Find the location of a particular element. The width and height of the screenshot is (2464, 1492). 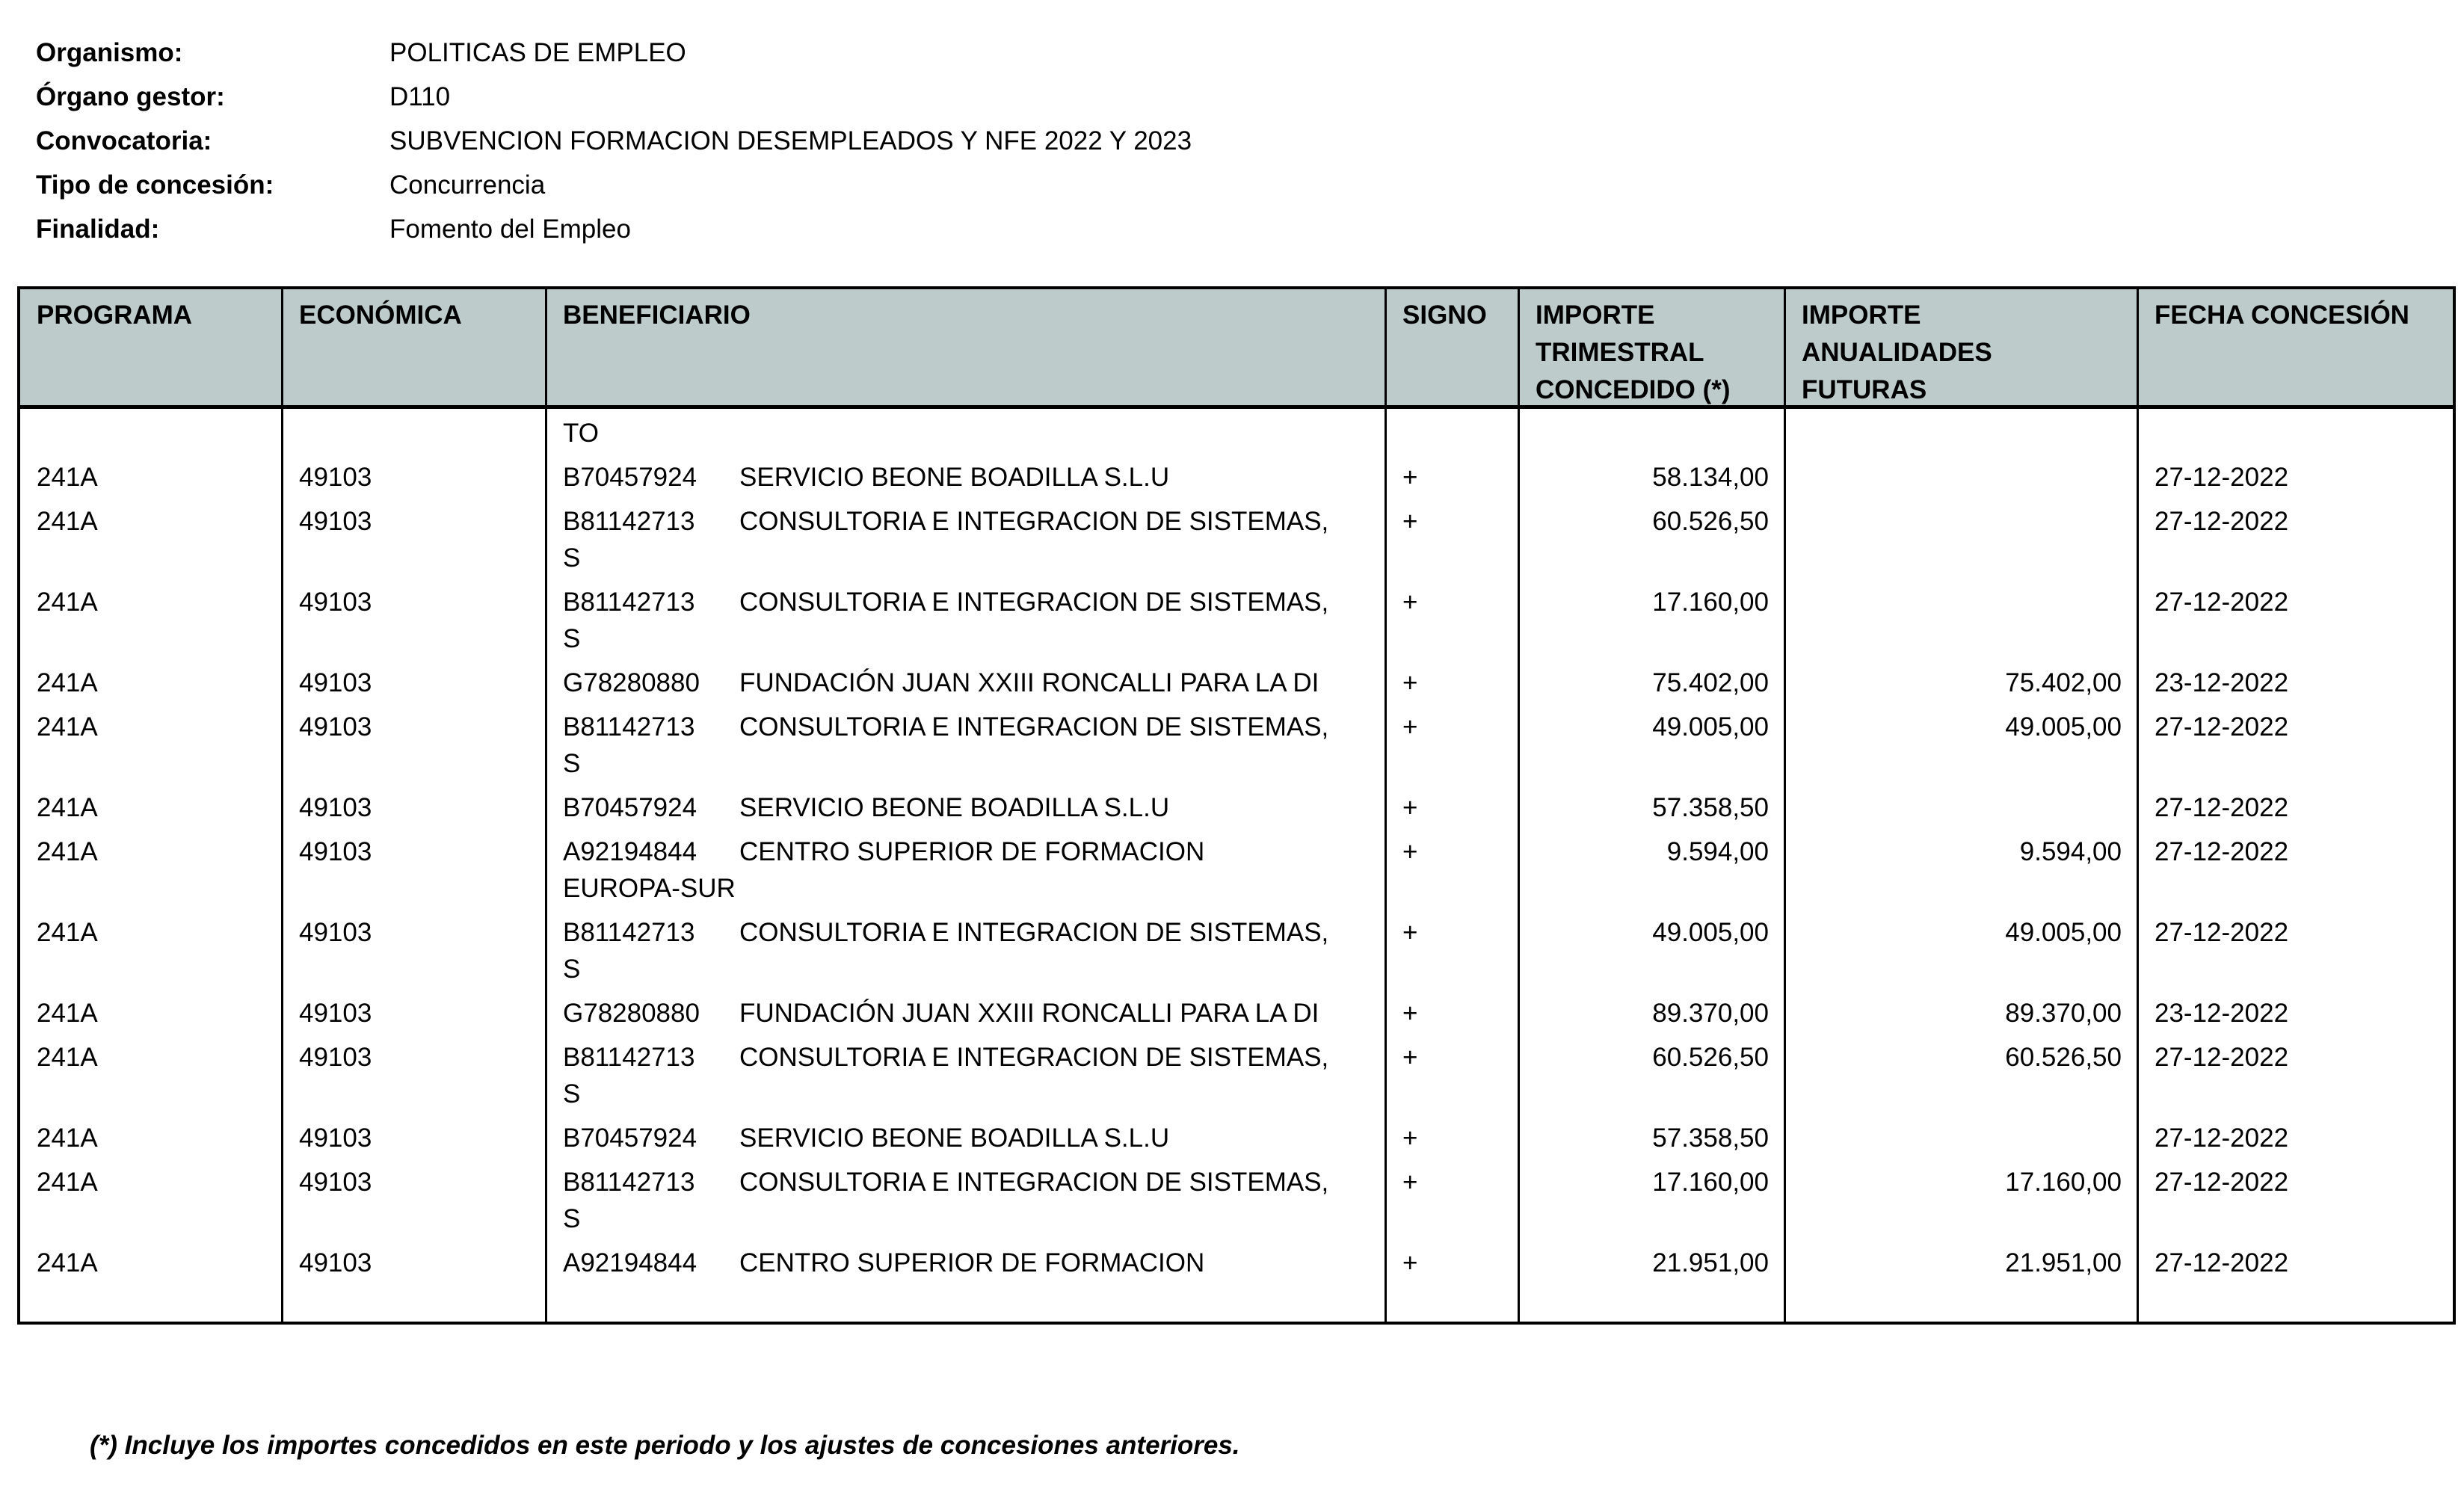

beneficiario-cell: A92194844 CENTRO SUPERIOR DE FORMACION is located at coordinates (974, 1263).